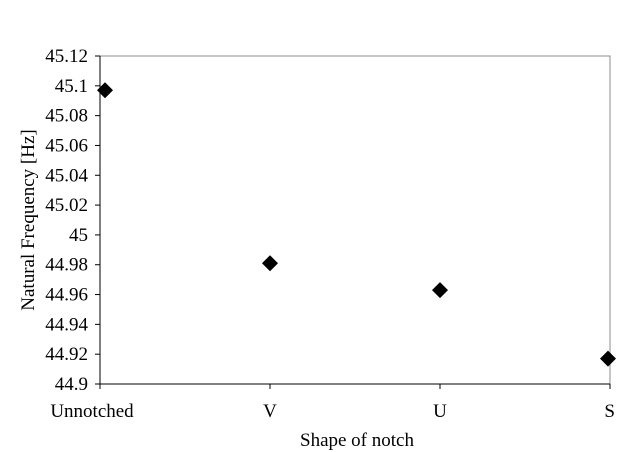 The height and width of the screenshot is (452, 617). Describe the element at coordinates (66, 295) in the screenshot. I see `y-tick-label: 44.96` at that location.